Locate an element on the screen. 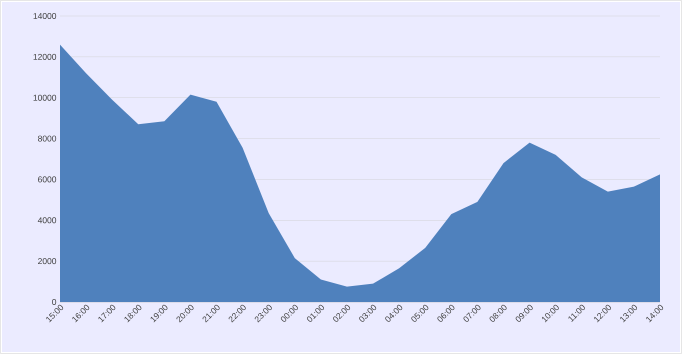  y-tick-label: 12000 is located at coordinates (45, 57).